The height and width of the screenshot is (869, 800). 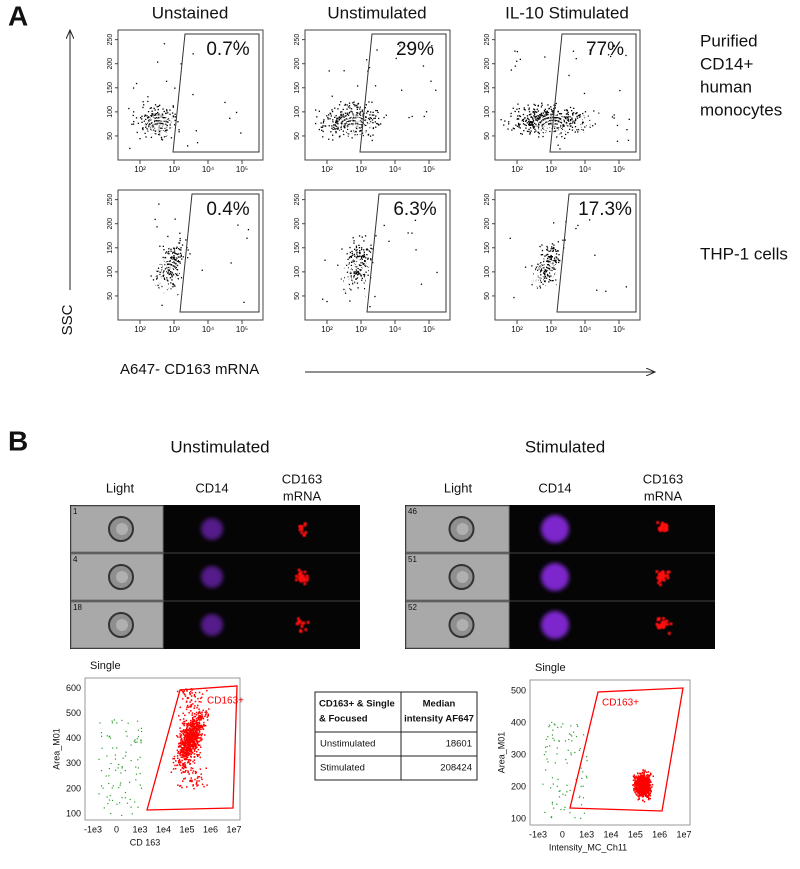 What do you see at coordinates (211, 487) in the screenshot?
I see `channel-label: CD14` at bounding box center [211, 487].